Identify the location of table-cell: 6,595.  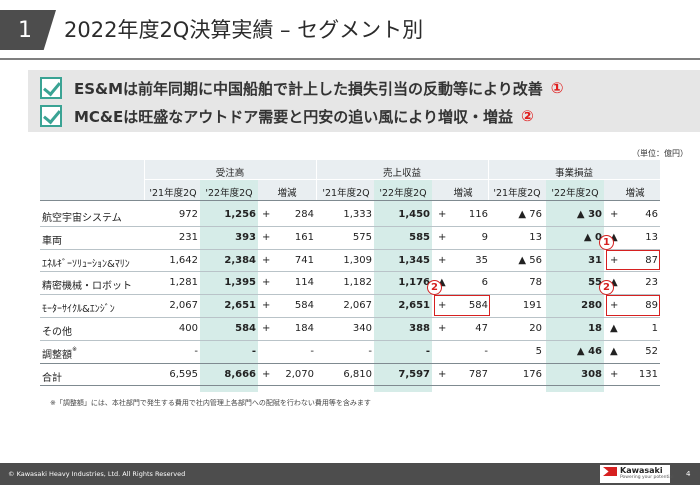
(183, 374).